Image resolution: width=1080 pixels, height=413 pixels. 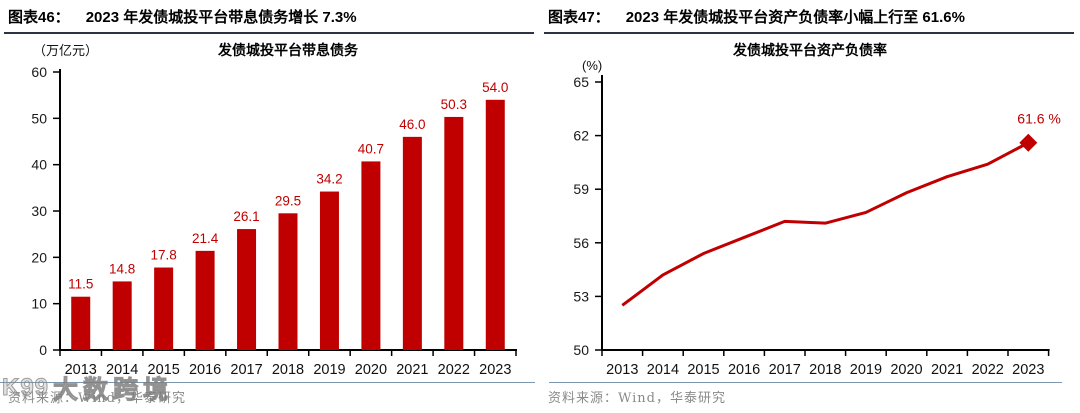 What do you see at coordinates (581, 189) in the screenshot?
I see `y-tick-label: 59` at bounding box center [581, 189].